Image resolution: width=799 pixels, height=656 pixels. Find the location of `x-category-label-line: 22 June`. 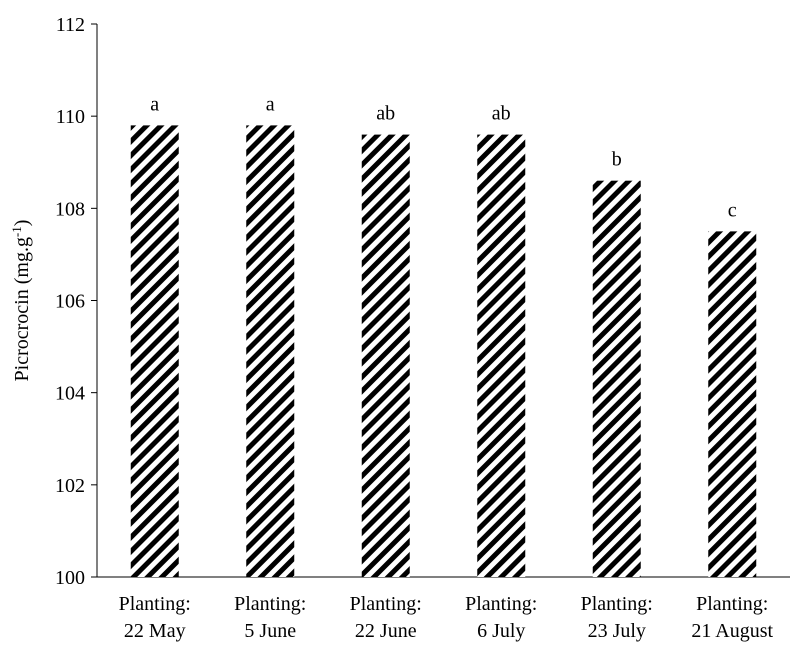

x-category-label-line: 22 June is located at coordinates (386, 631).